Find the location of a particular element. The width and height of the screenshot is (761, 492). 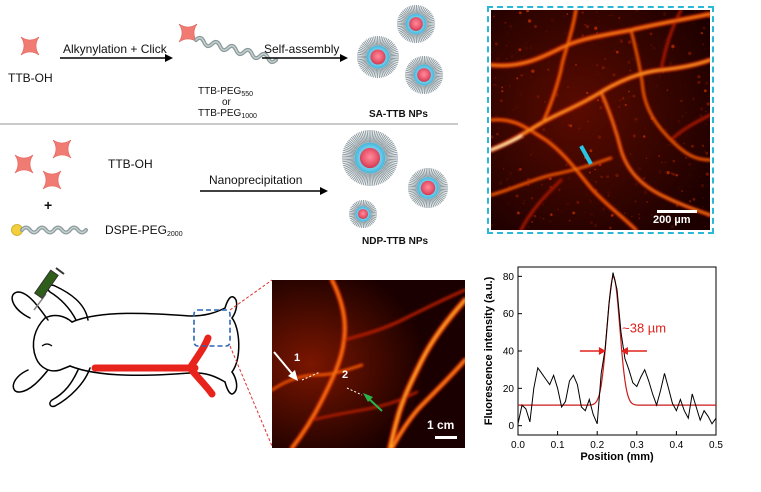

x-tick-label: 0.3 is located at coordinates (637, 445).